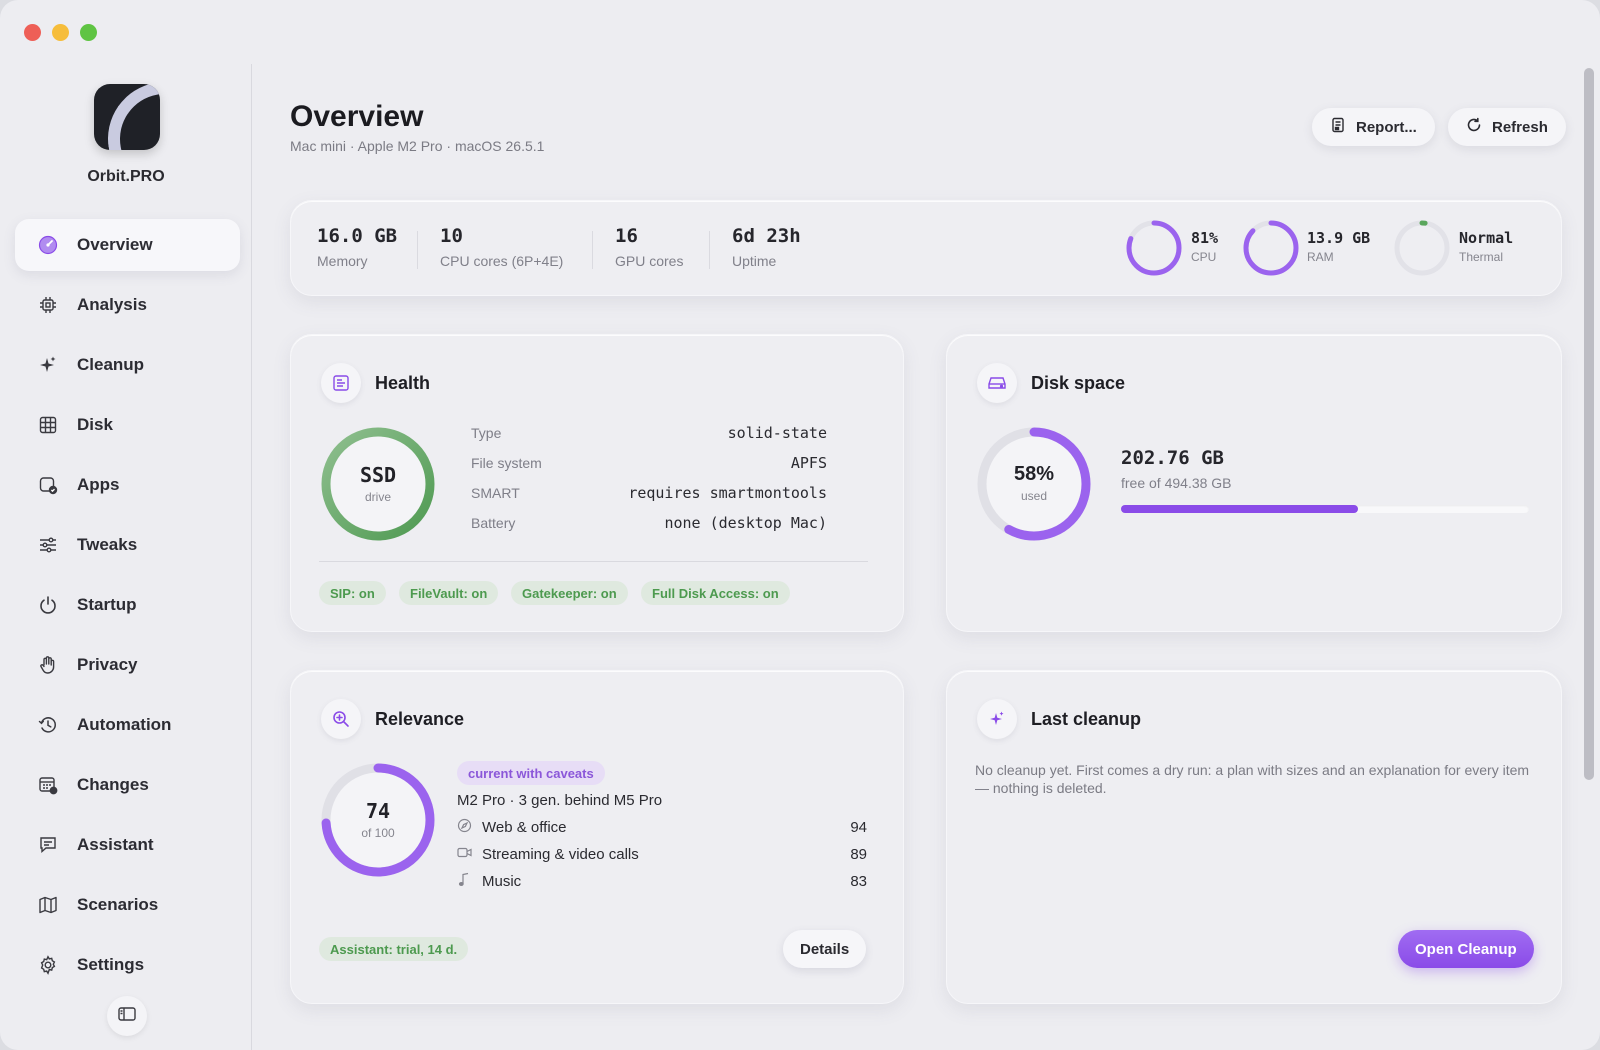 The width and height of the screenshot is (1600, 1050). Describe the element at coordinates (506, 463) in the screenshot. I see `health-key-filesystem: File system` at that location.